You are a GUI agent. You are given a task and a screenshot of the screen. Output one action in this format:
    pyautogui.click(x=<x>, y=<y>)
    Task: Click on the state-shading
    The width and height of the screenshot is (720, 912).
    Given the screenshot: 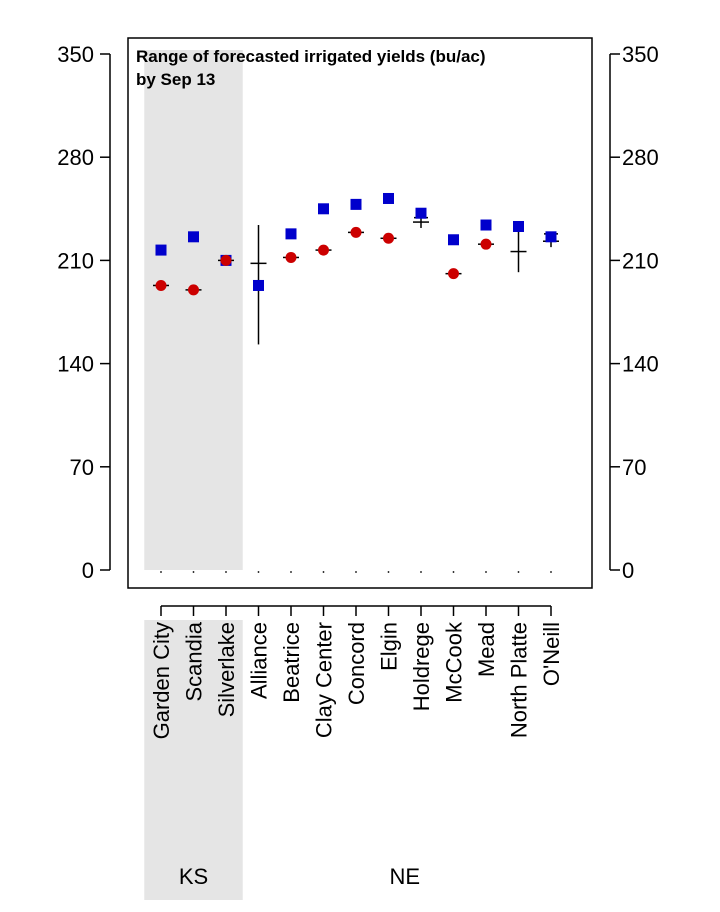 What is the action you would take?
    pyautogui.click(x=193, y=475)
    